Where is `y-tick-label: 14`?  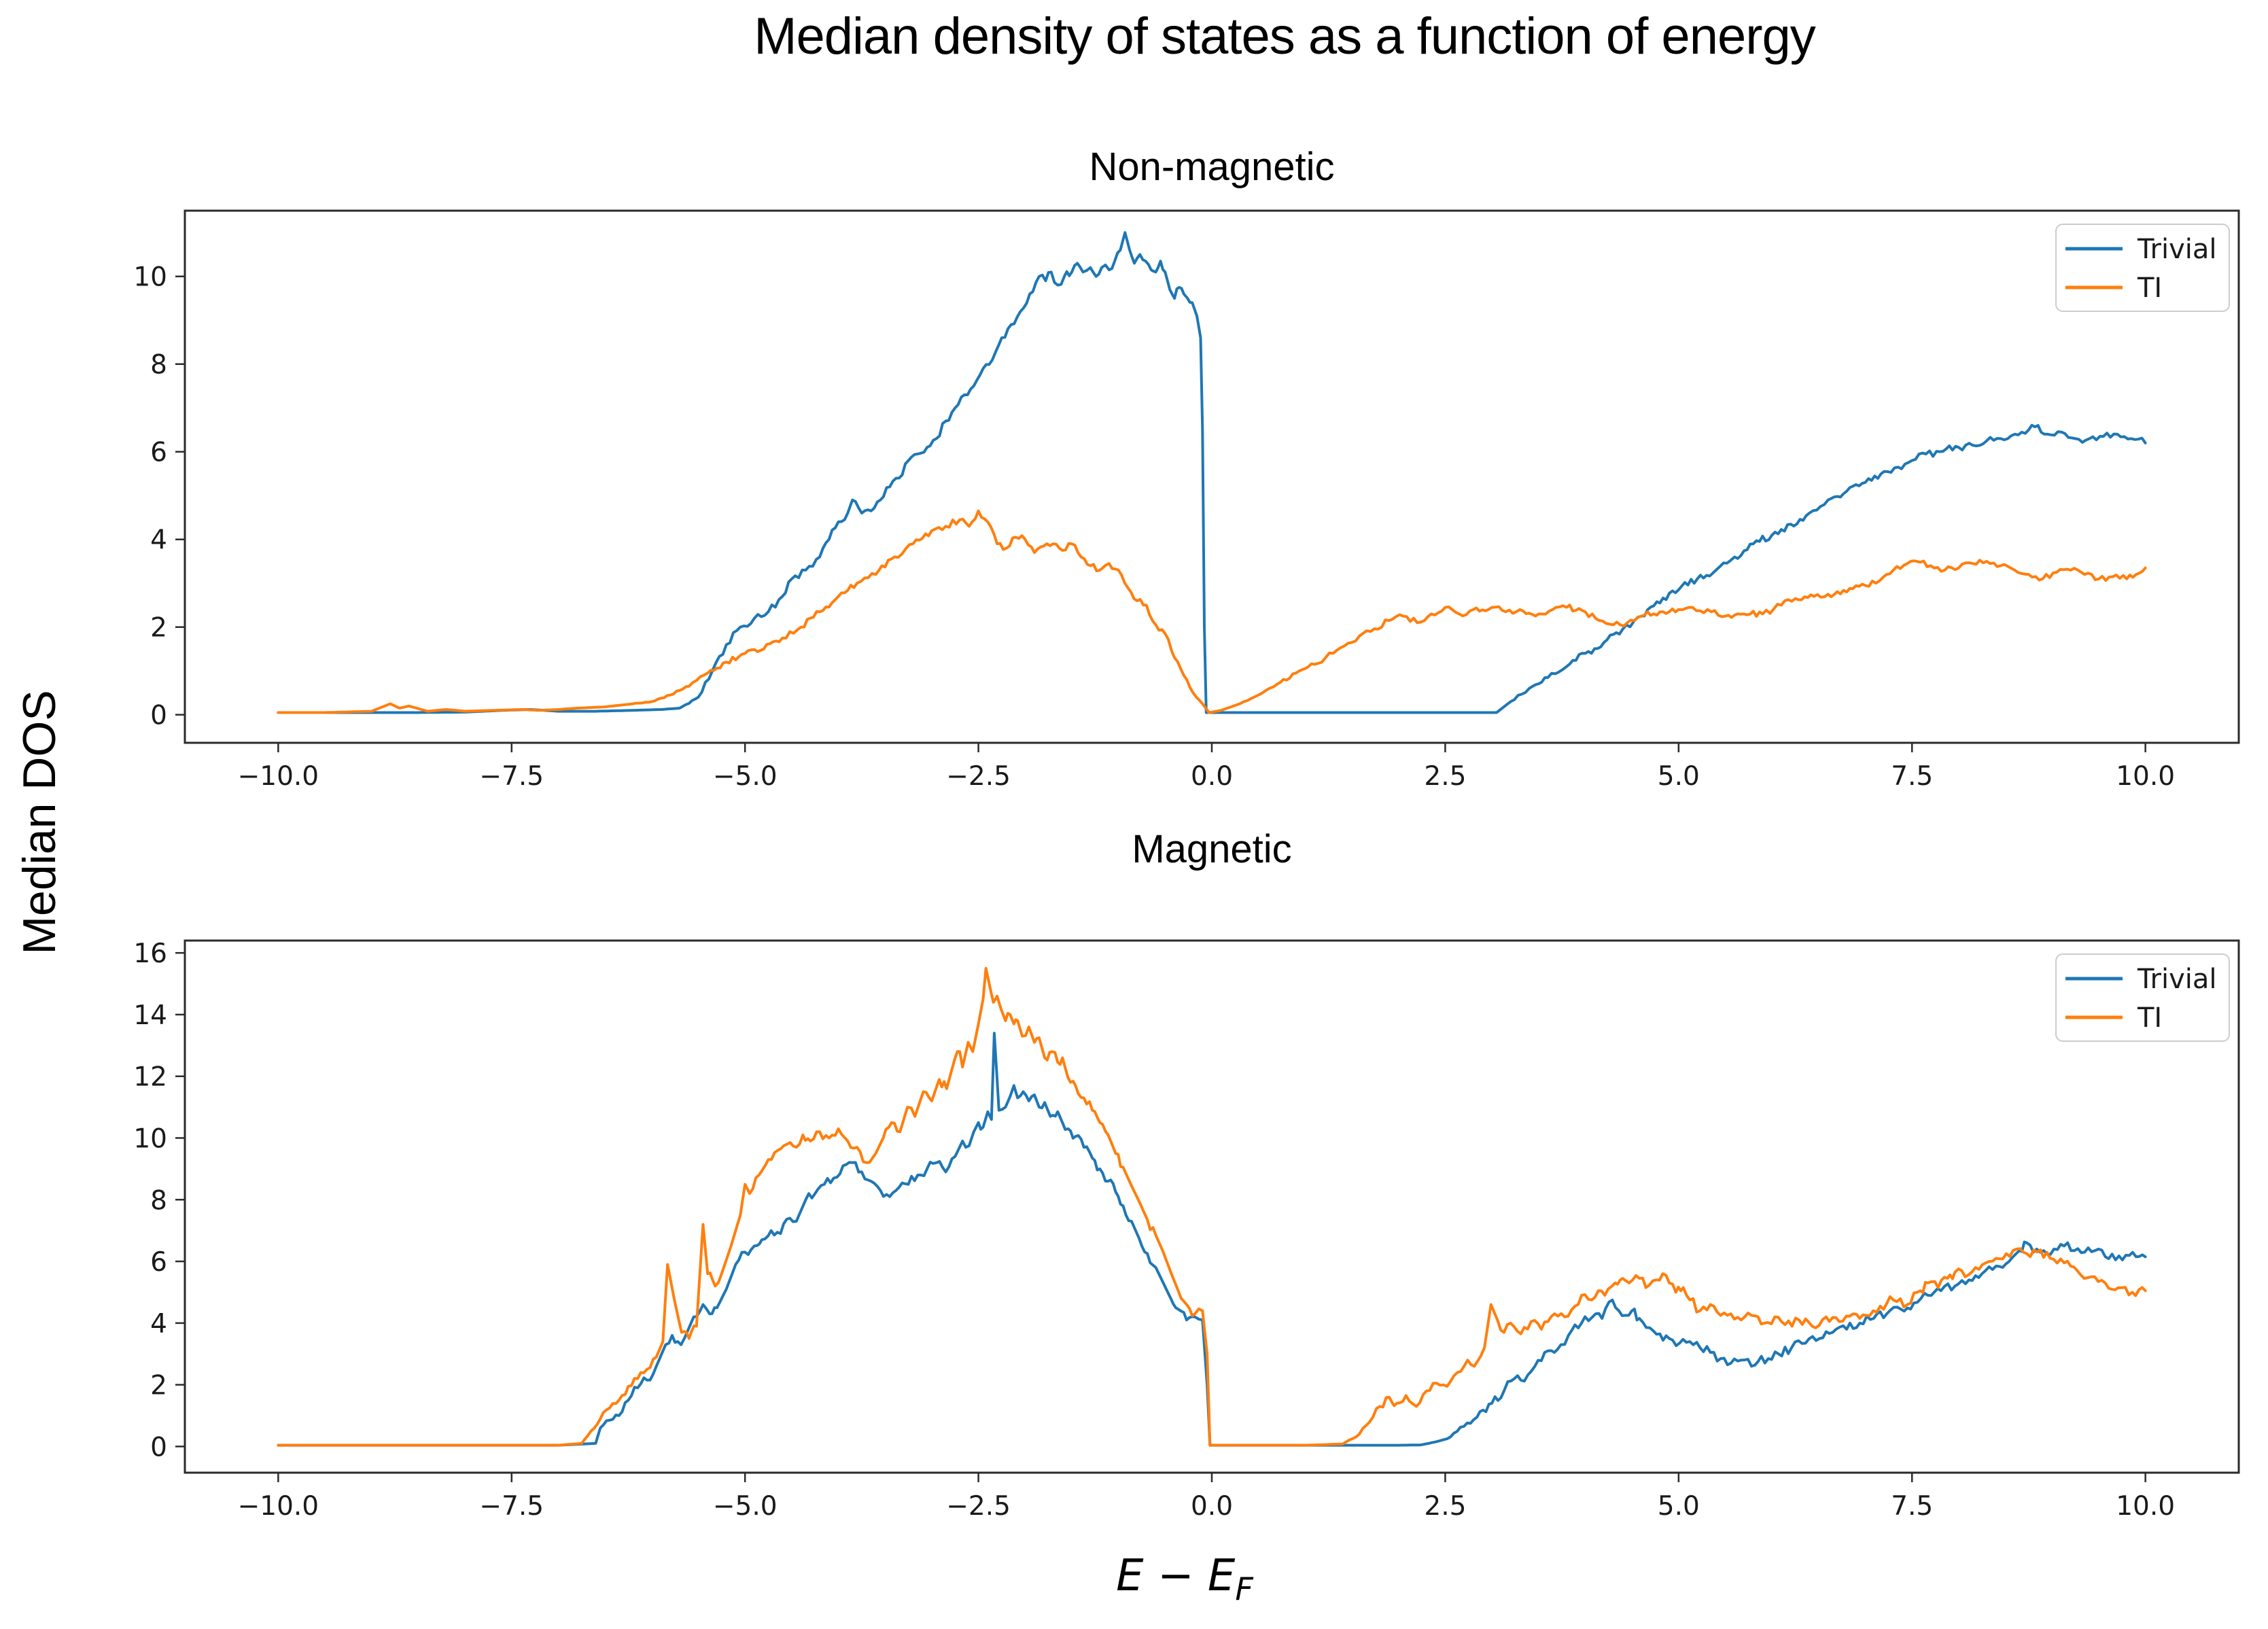
y-tick-label: 14 is located at coordinates (150, 1016).